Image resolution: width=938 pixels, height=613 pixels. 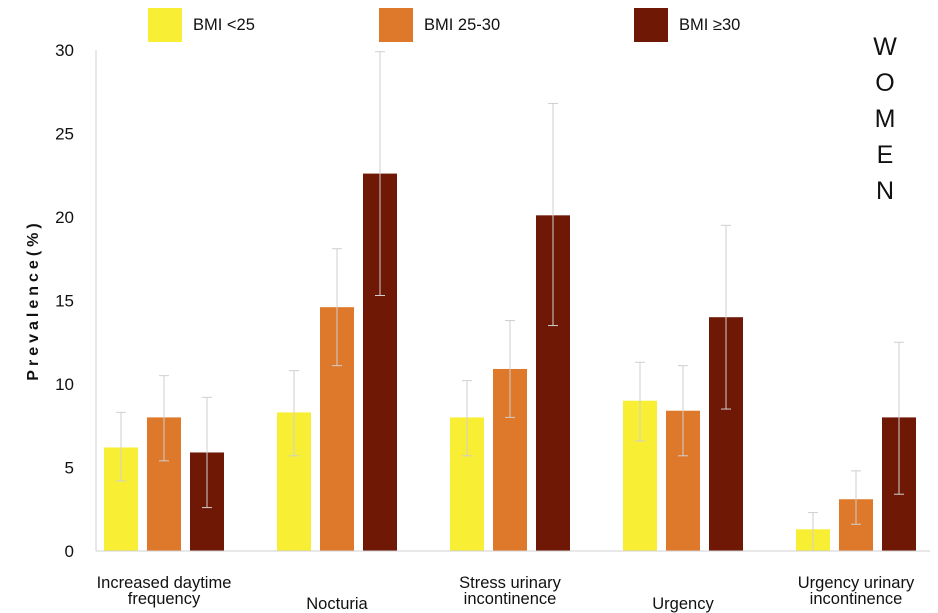 I want to click on y-axis-label: Prevalence(%), so click(x=33, y=299).